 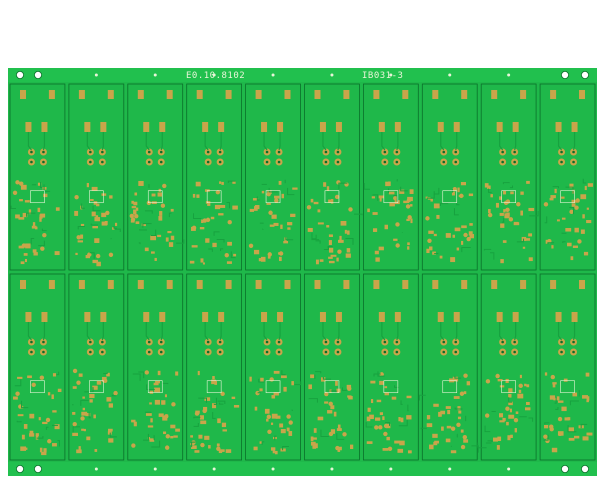 I want to click on tooling-hole, so click(x=19, y=468).